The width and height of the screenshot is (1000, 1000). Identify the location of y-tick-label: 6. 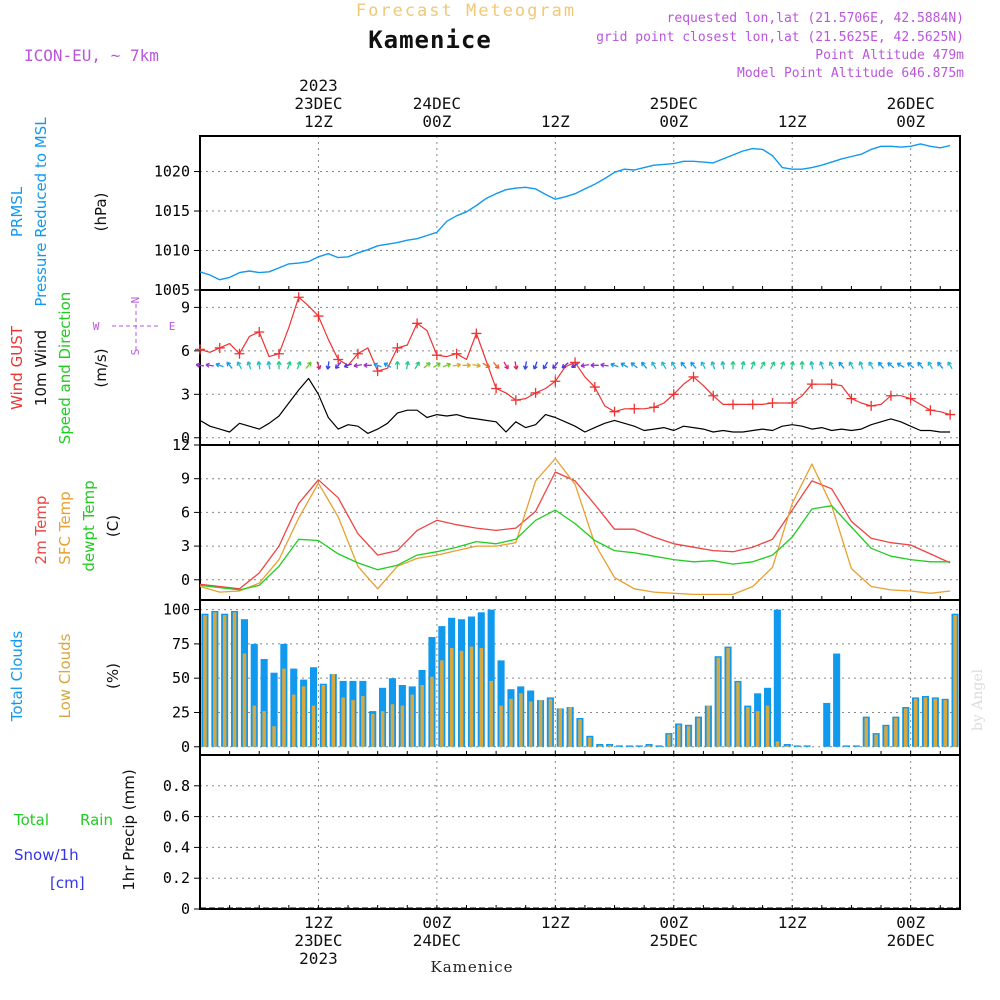
(185, 512).